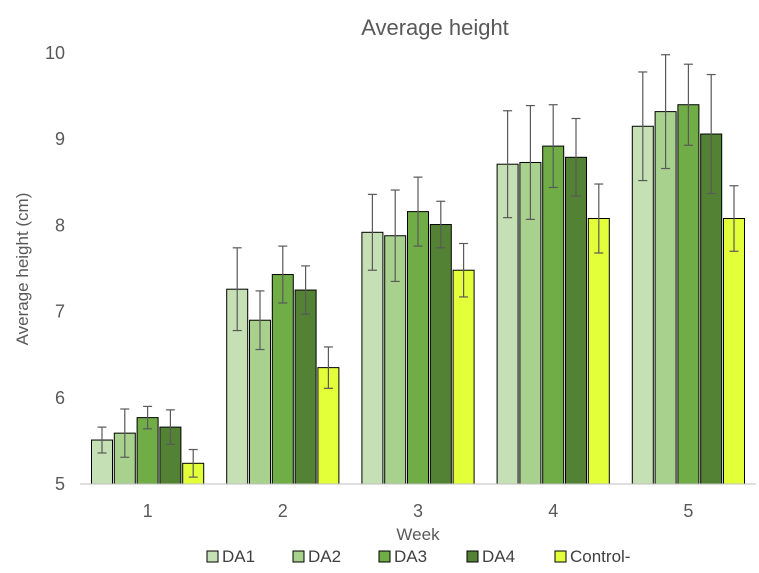 The height and width of the screenshot is (573, 759). Describe the element at coordinates (60, 225) in the screenshot. I see `y-tick-label: 8` at that location.